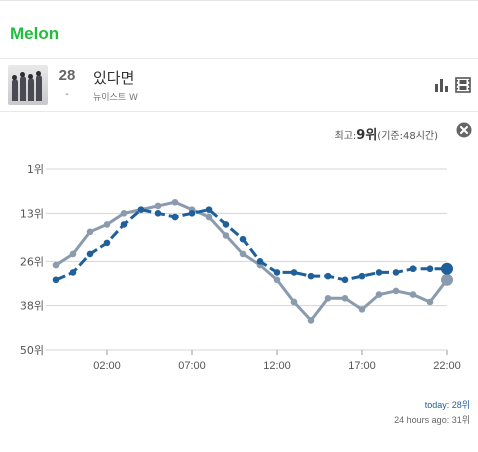 This screenshot has width=478, height=452. I want to click on rank-change: -, so click(67, 94).